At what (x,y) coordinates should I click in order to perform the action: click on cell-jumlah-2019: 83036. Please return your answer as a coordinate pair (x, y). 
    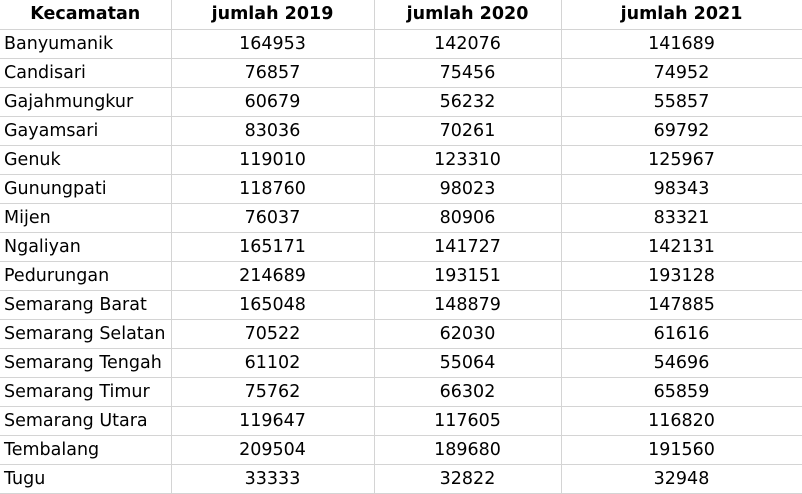
    Looking at the image, I should click on (273, 131).